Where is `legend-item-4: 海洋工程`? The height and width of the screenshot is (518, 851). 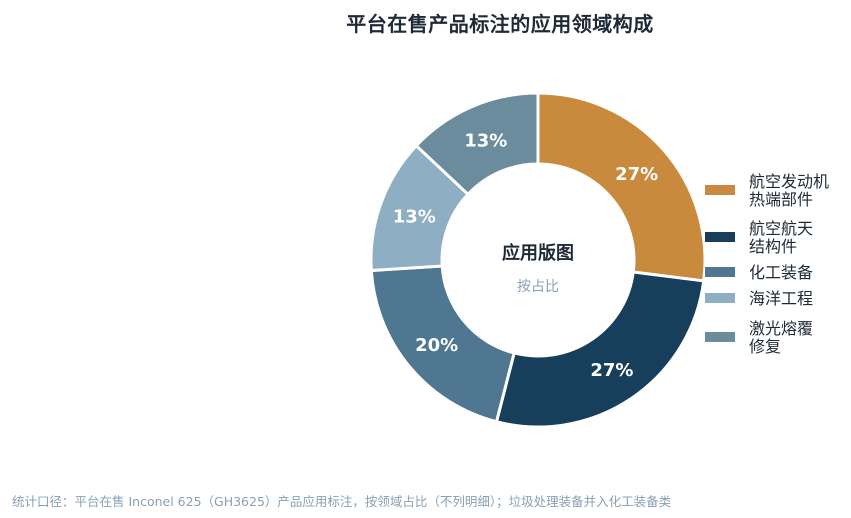
legend-item-4: 海洋工程 is located at coordinates (759, 298).